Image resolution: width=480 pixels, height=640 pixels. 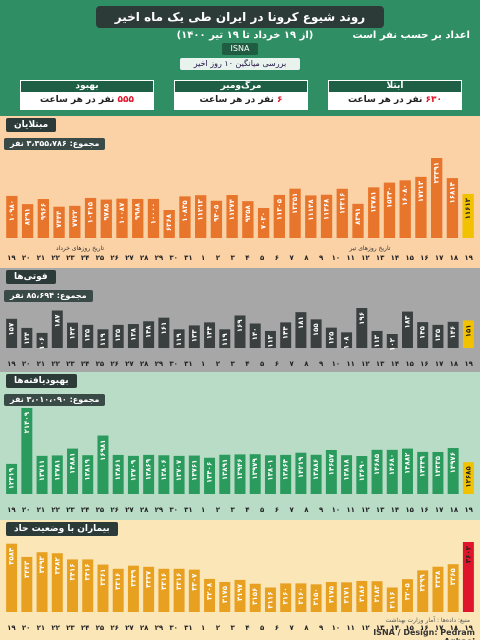 I want to click on recovered-data-label: ۱۳۷۸۱, so click(x=57, y=469).